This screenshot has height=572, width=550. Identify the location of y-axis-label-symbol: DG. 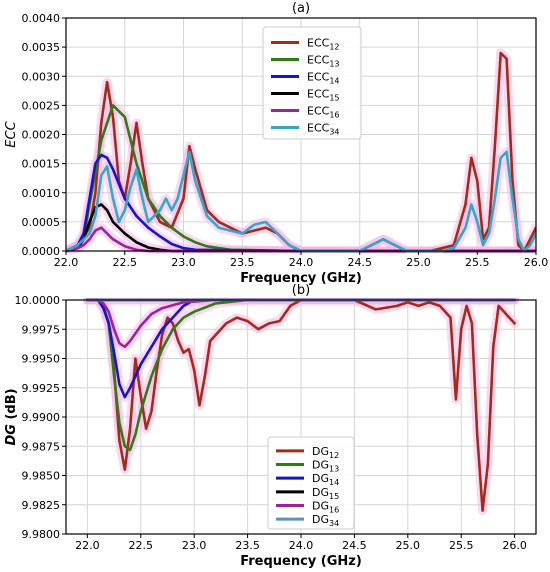
(11, 435).